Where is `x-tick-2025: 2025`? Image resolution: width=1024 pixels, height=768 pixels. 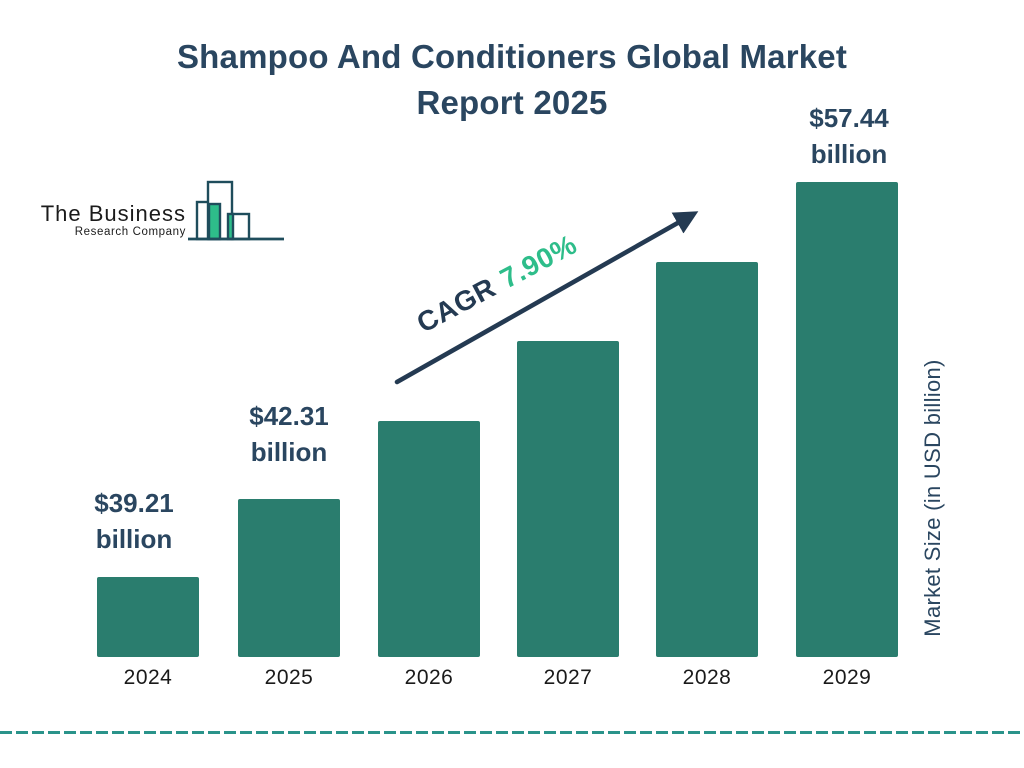 x-tick-2025: 2025 is located at coordinates (289, 677).